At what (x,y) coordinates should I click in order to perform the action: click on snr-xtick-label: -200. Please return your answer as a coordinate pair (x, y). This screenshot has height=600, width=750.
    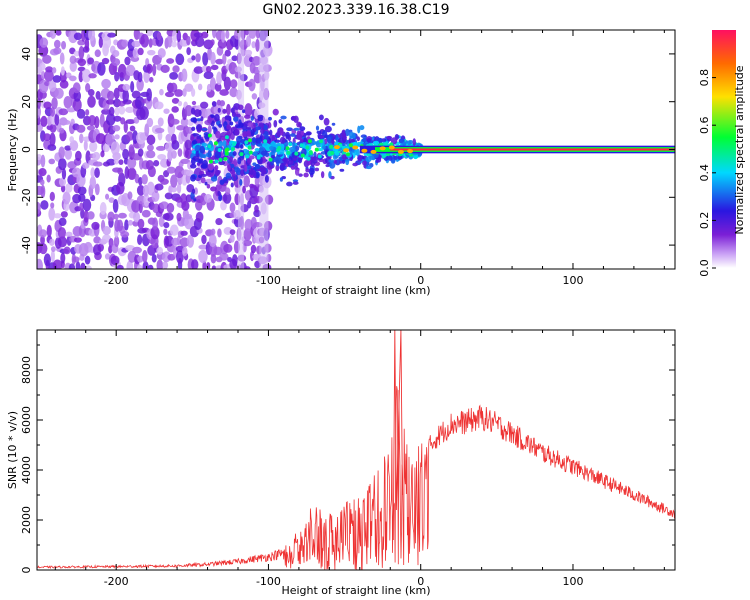
    Looking at the image, I should click on (116, 581).